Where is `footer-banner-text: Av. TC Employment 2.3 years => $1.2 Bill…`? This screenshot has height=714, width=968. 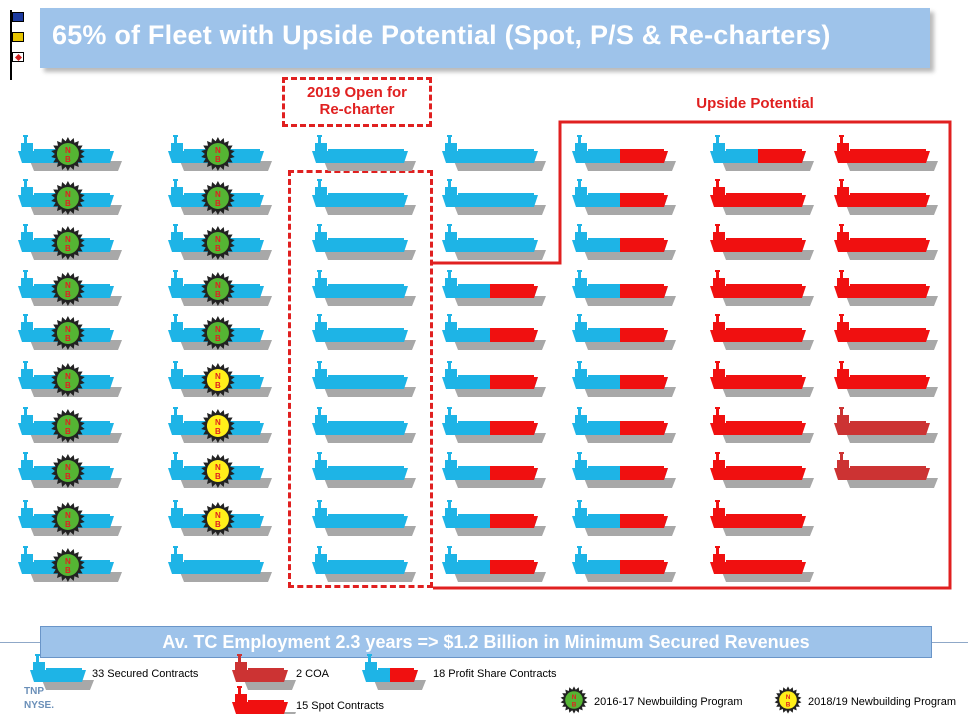
footer-banner-text: Av. TC Employment 2.3 years => $1.2 Bill… is located at coordinates (486, 642).